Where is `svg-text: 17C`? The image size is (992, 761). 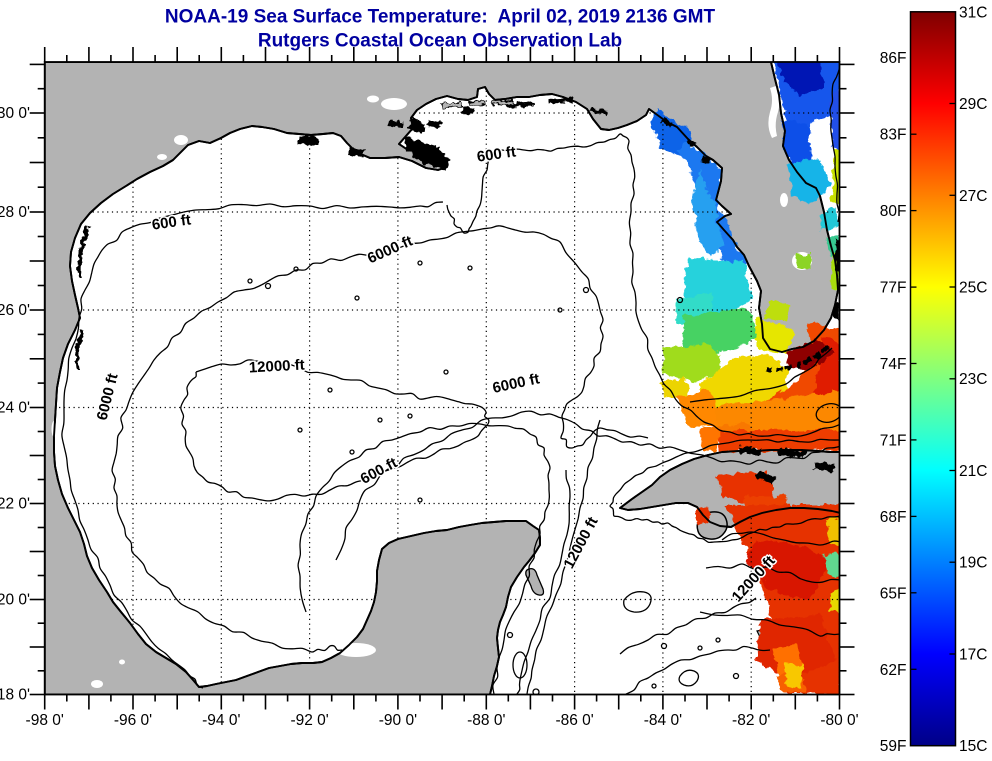 svg-text: 17C is located at coordinates (973, 655).